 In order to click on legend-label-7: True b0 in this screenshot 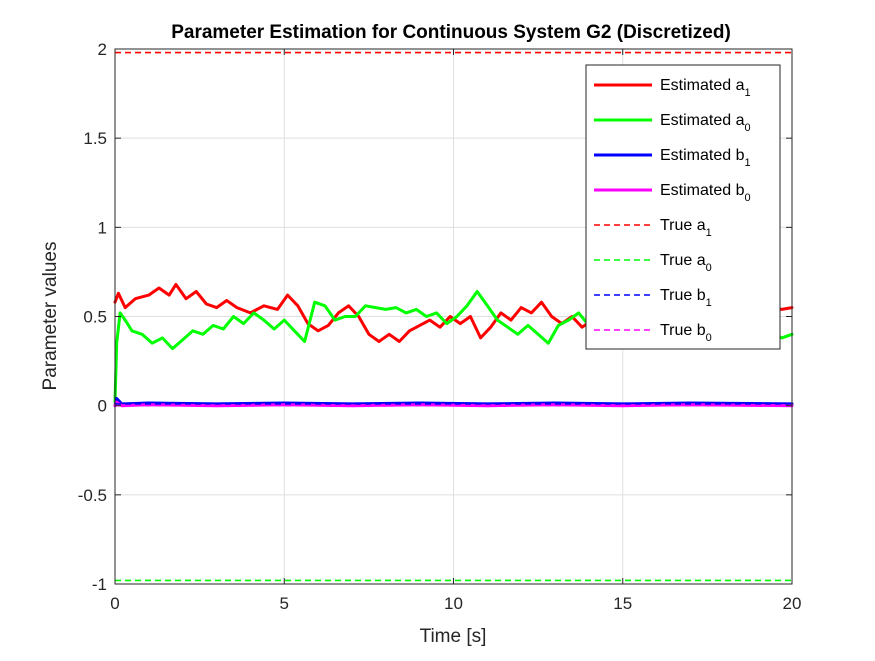, I will do `click(686, 333)`.